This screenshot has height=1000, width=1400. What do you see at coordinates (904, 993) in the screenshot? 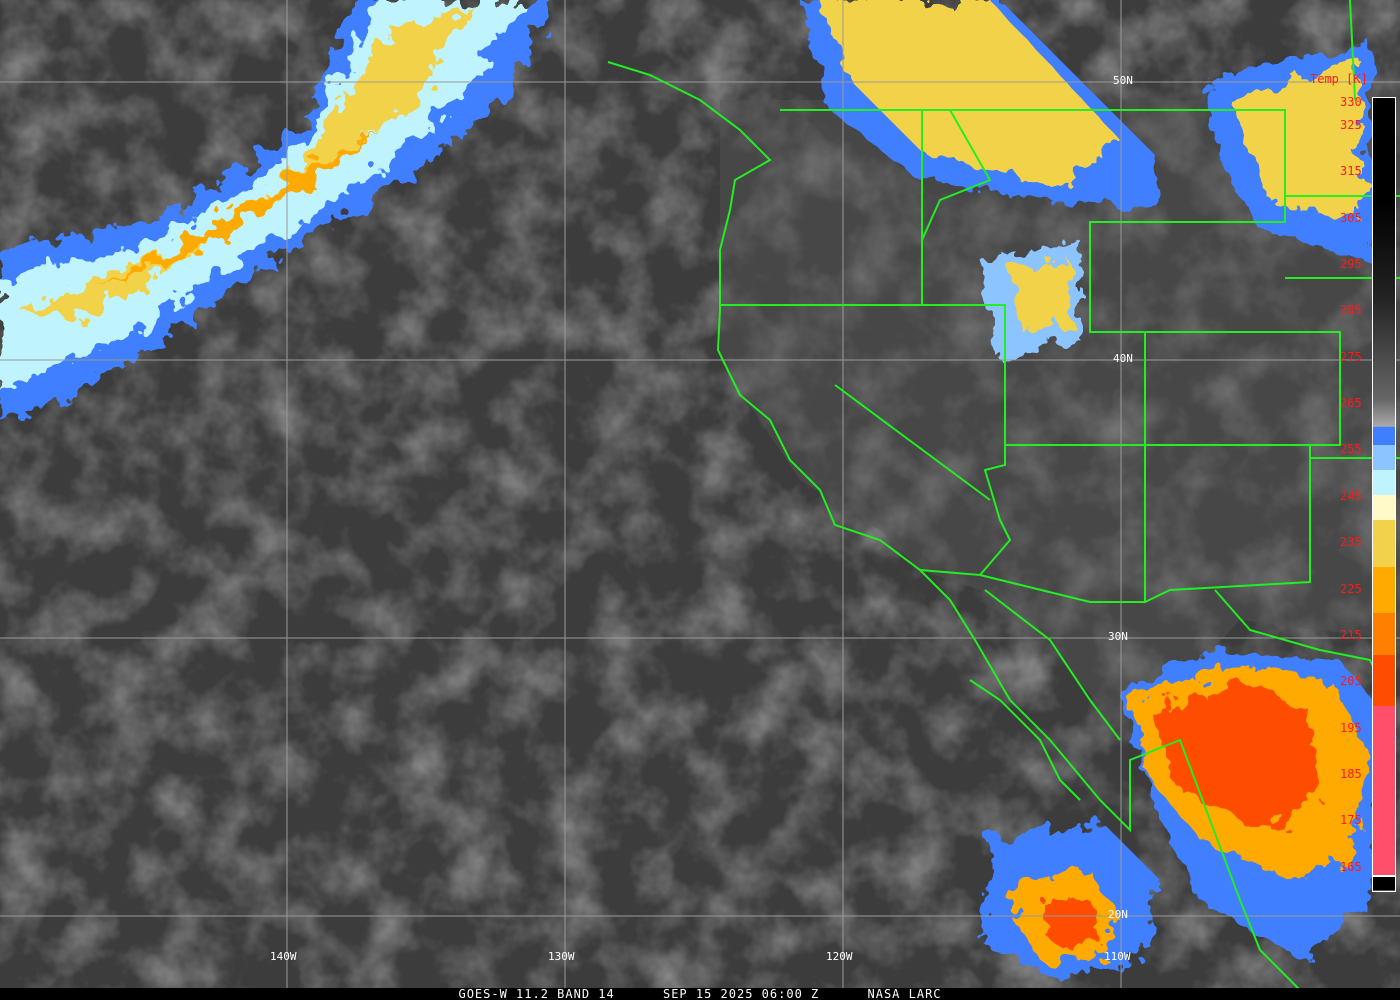
I see `caption-source: NASA LARC` at bounding box center [904, 993].